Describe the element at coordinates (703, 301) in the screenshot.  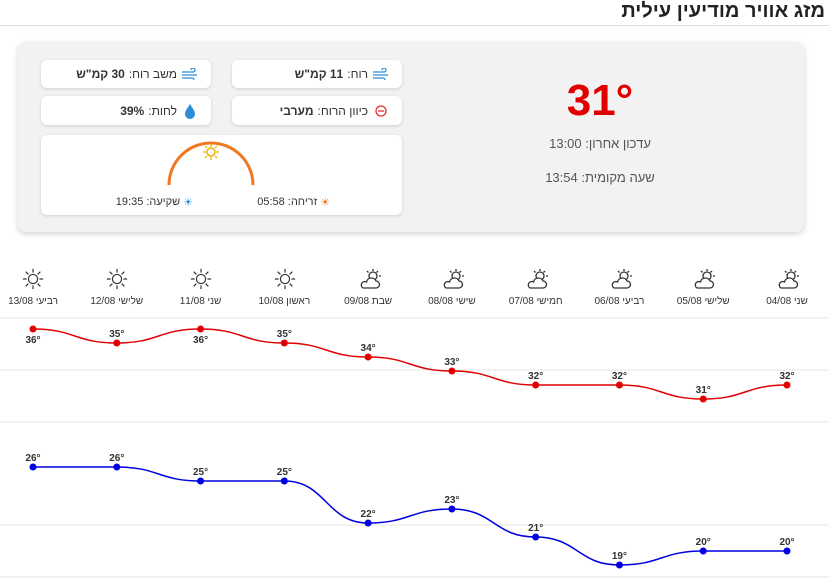
I see `day-label: שלישי 05/08` at that location.